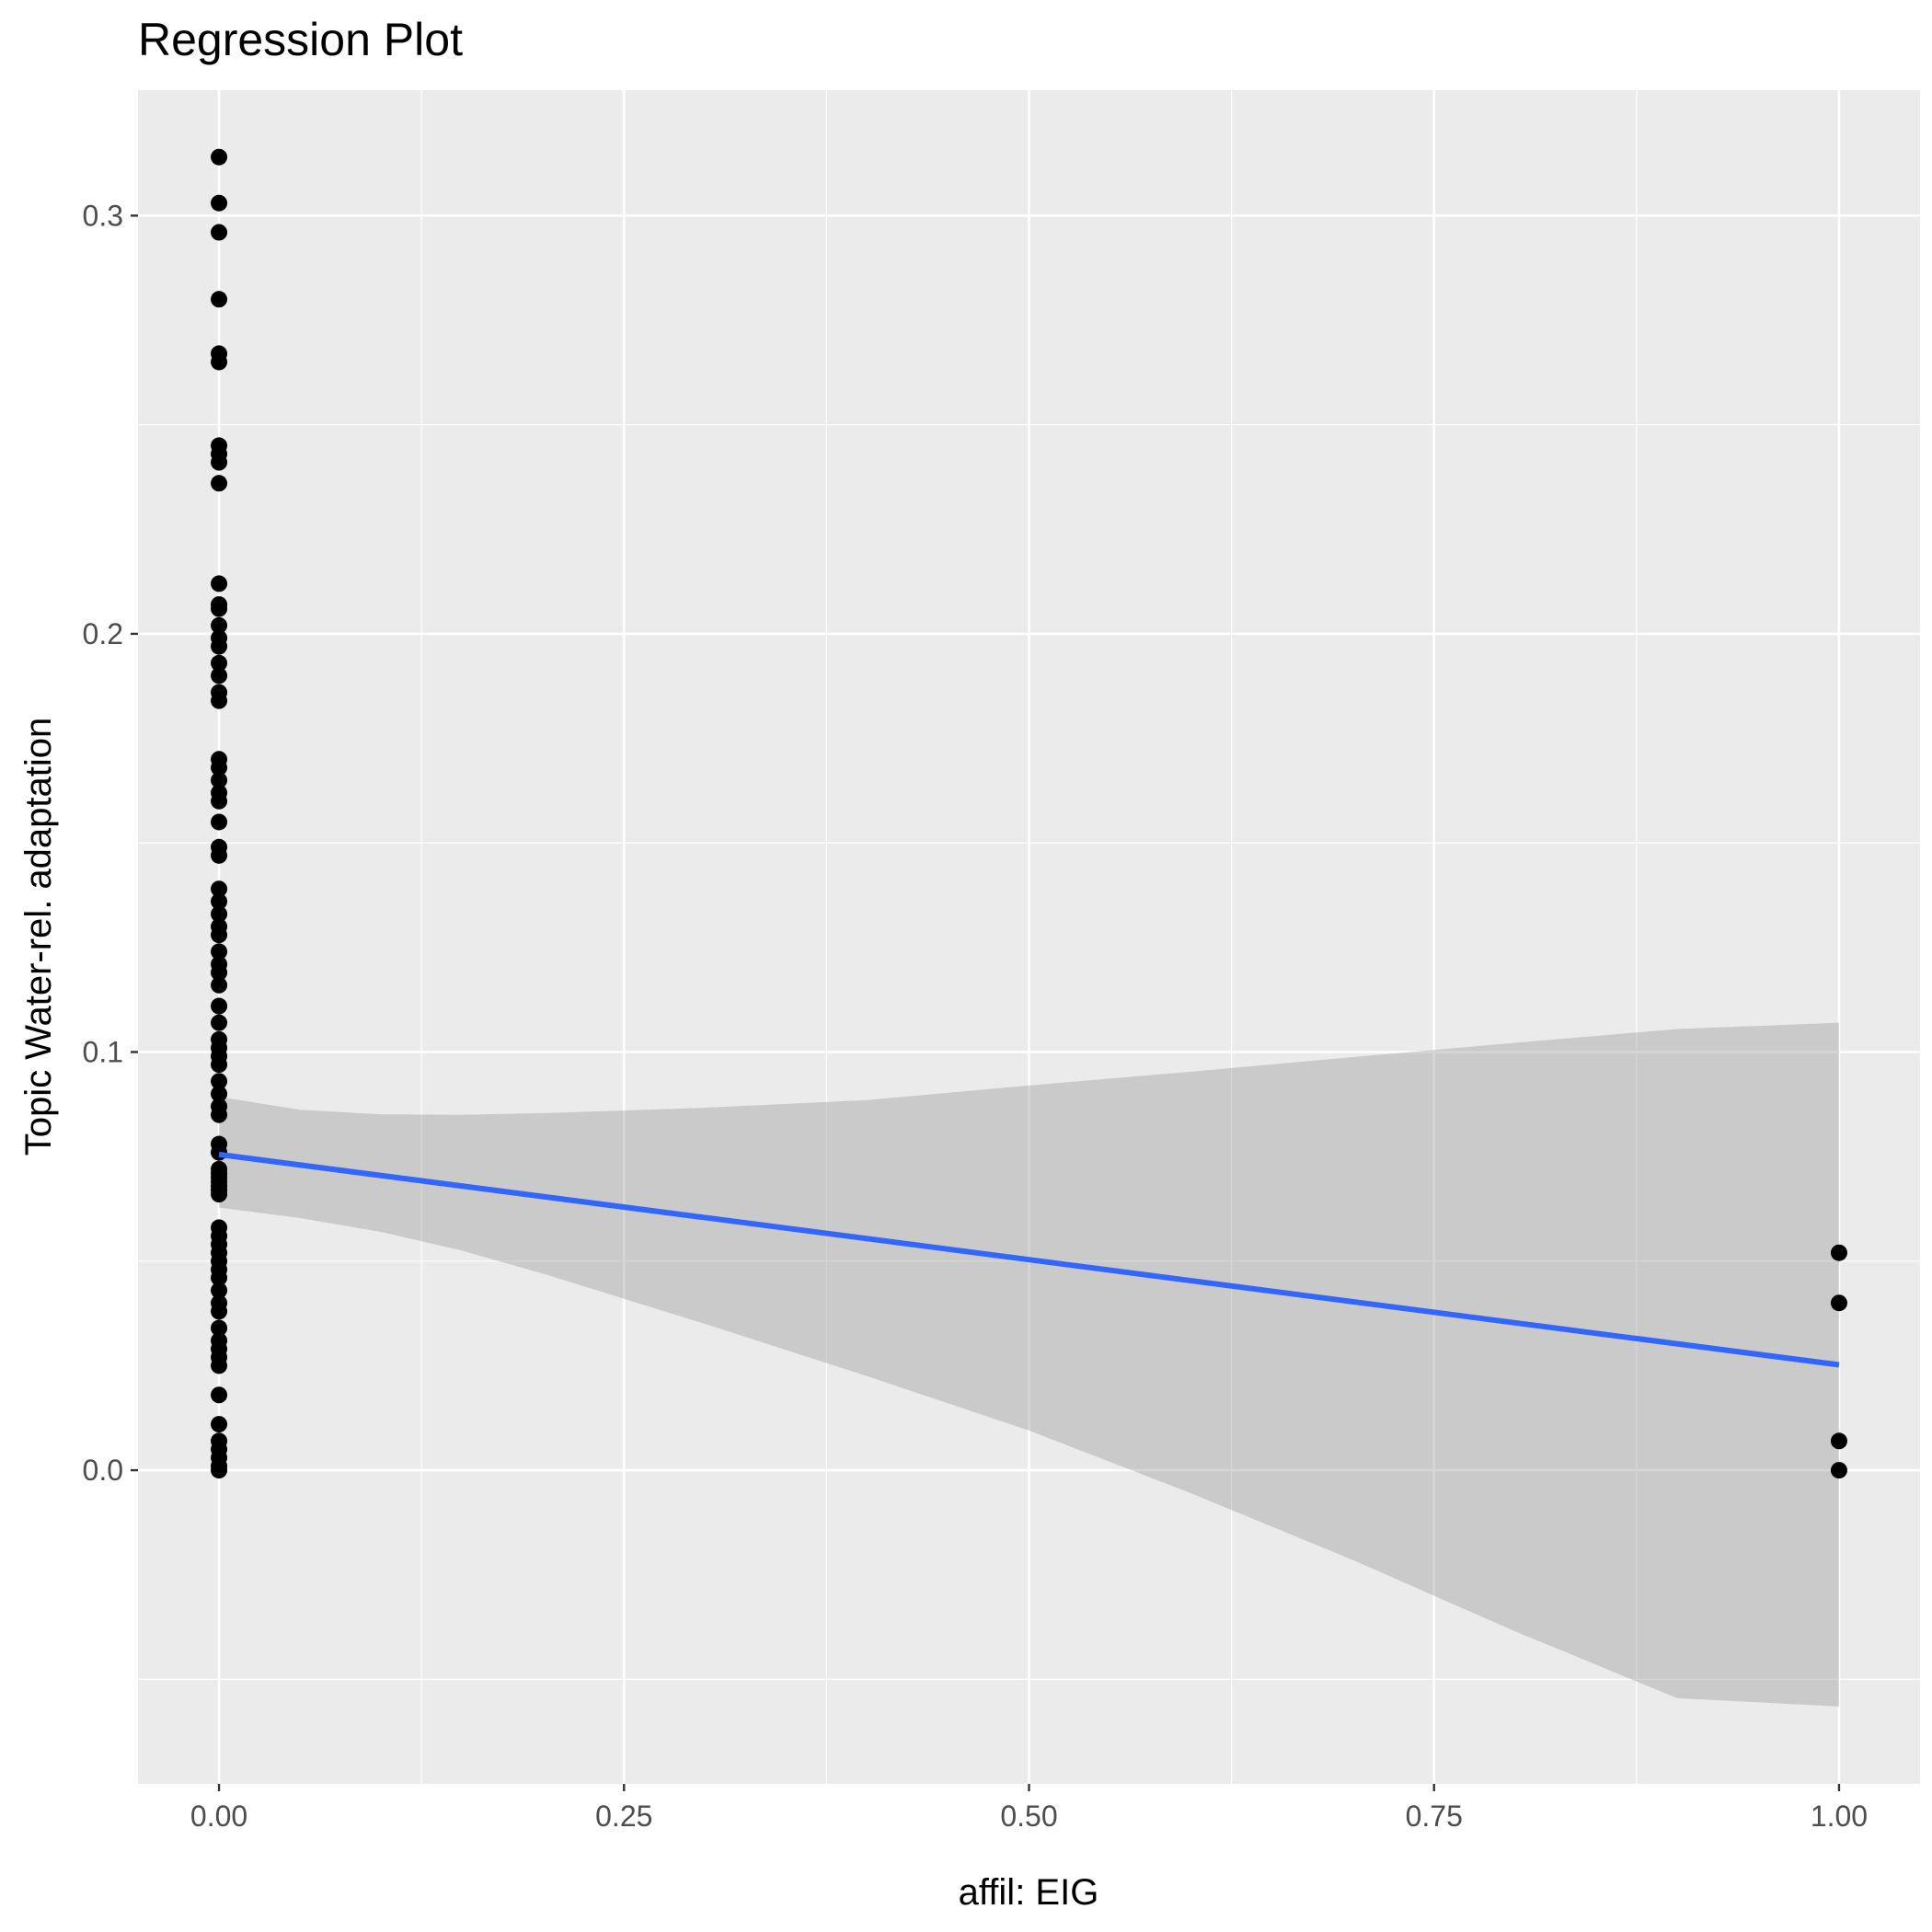 This screenshot has width=1932, height=1932. What do you see at coordinates (1839, 1816) in the screenshot?
I see `x-tick-label: 1.00` at bounding box center [1839, 1816].